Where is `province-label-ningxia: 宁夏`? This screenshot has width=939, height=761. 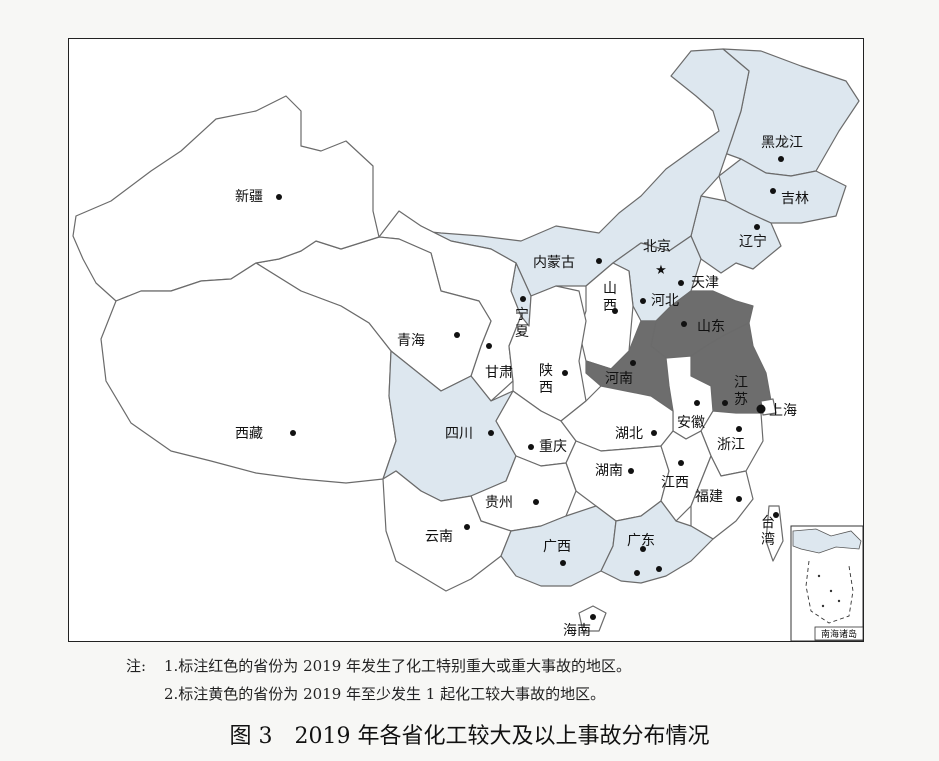
province-label-ningxia: 宁夏 is located at coordinates (522, 323).